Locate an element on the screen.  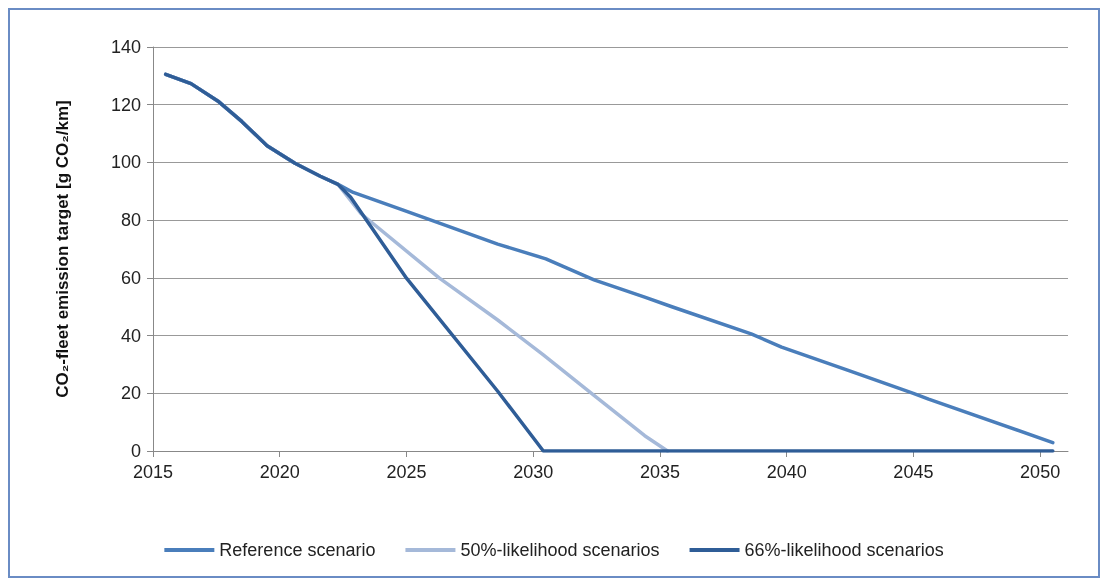
x-tick-label: 2040 is located at coordinates (786, 472).